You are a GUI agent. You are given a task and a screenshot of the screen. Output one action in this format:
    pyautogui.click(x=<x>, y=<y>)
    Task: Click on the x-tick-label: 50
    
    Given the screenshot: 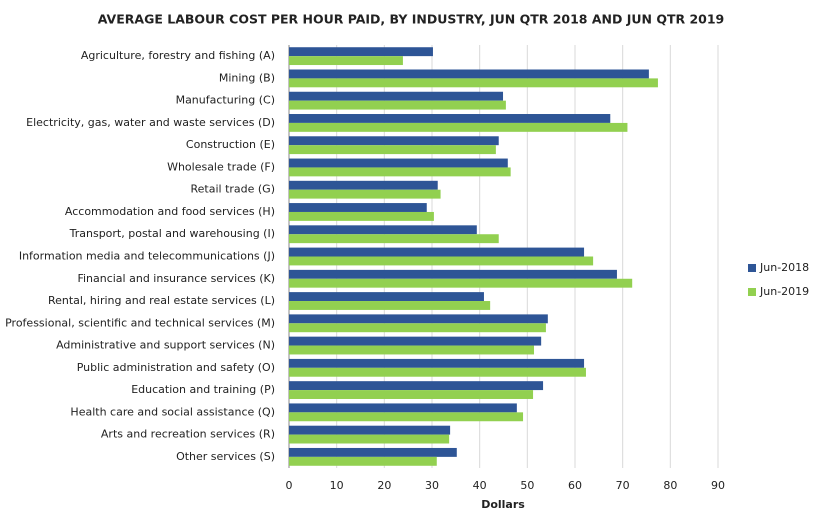 What is the action you would take?
    pyautogui.click(x=527, y=485)
    